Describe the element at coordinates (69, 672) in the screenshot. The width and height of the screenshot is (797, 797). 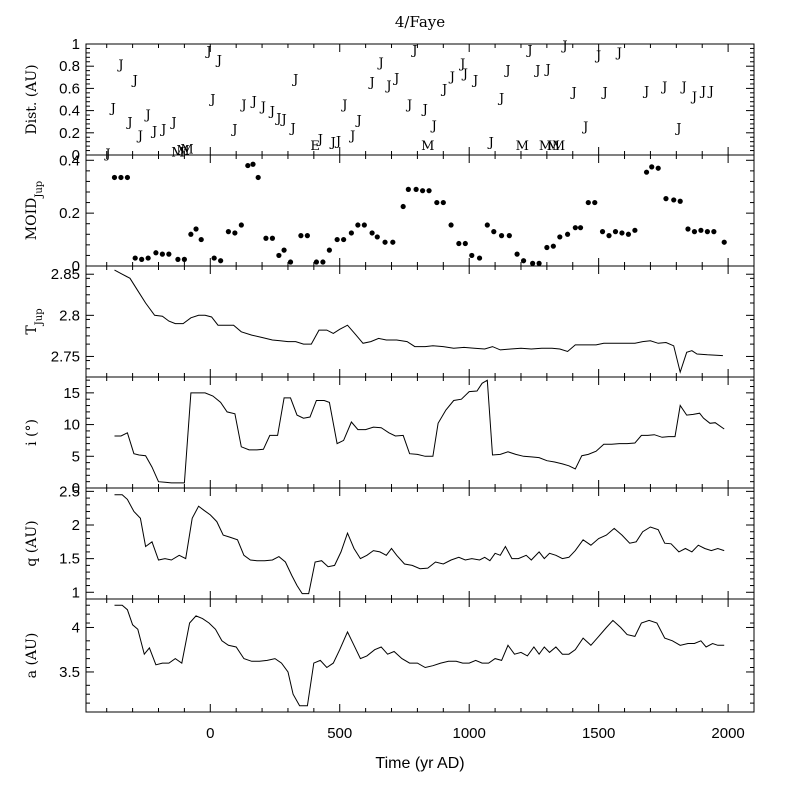
I see `y-tick-label: 3.5` at that location.